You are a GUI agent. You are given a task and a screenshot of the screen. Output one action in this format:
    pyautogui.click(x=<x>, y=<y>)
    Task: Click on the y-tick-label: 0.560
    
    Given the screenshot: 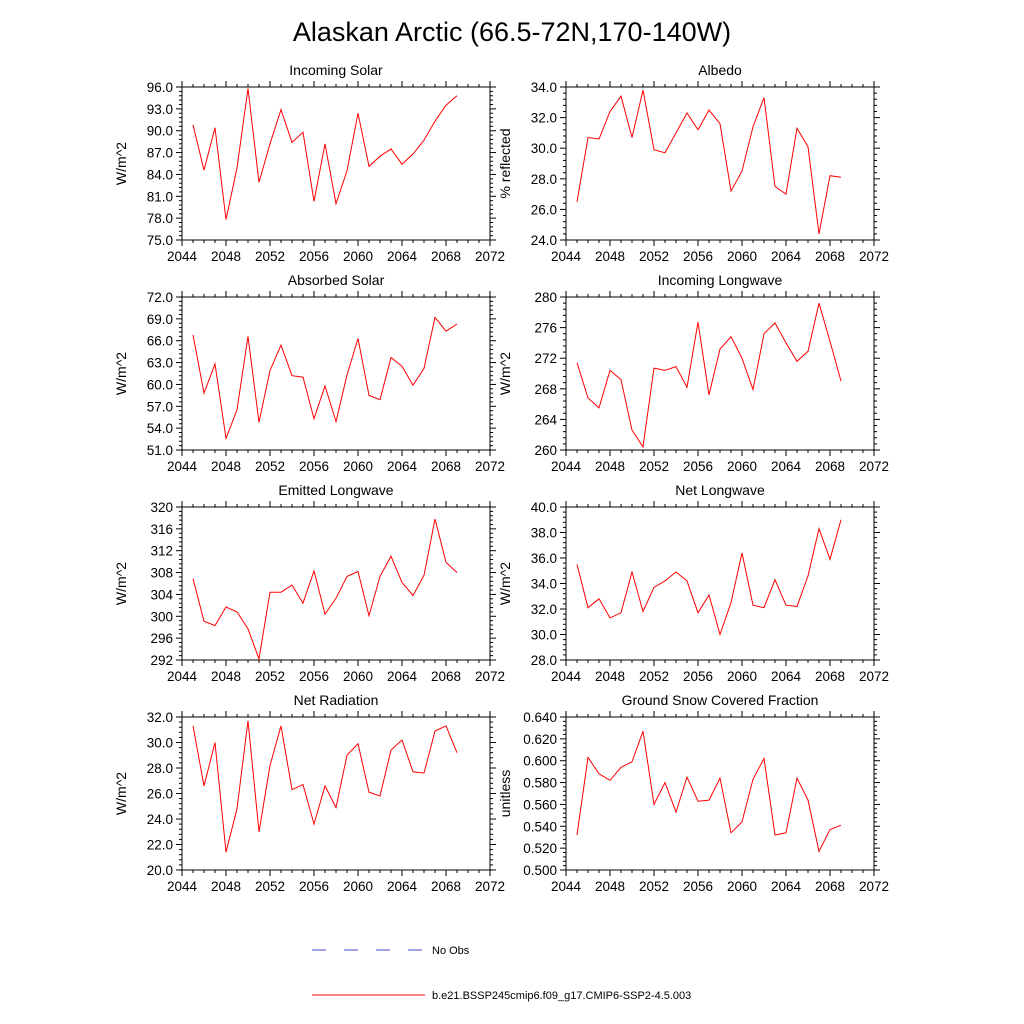 What is the action you would take?
    pyautogui.click(x=540, y=804)
    